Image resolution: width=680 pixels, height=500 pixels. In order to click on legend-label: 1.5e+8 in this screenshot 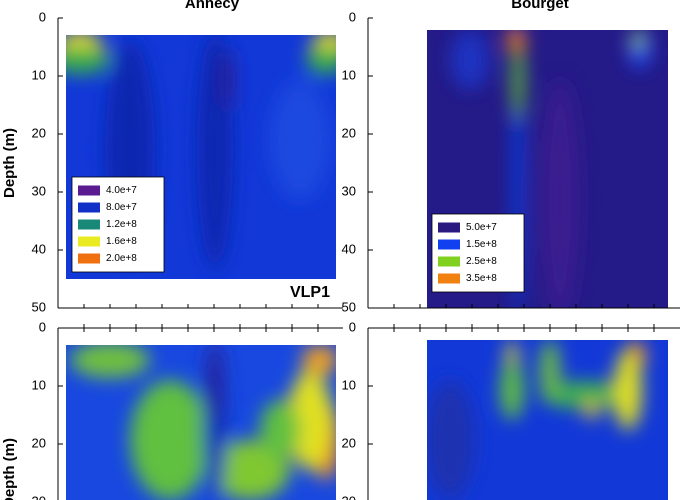, I will do `click(481, 244)`.